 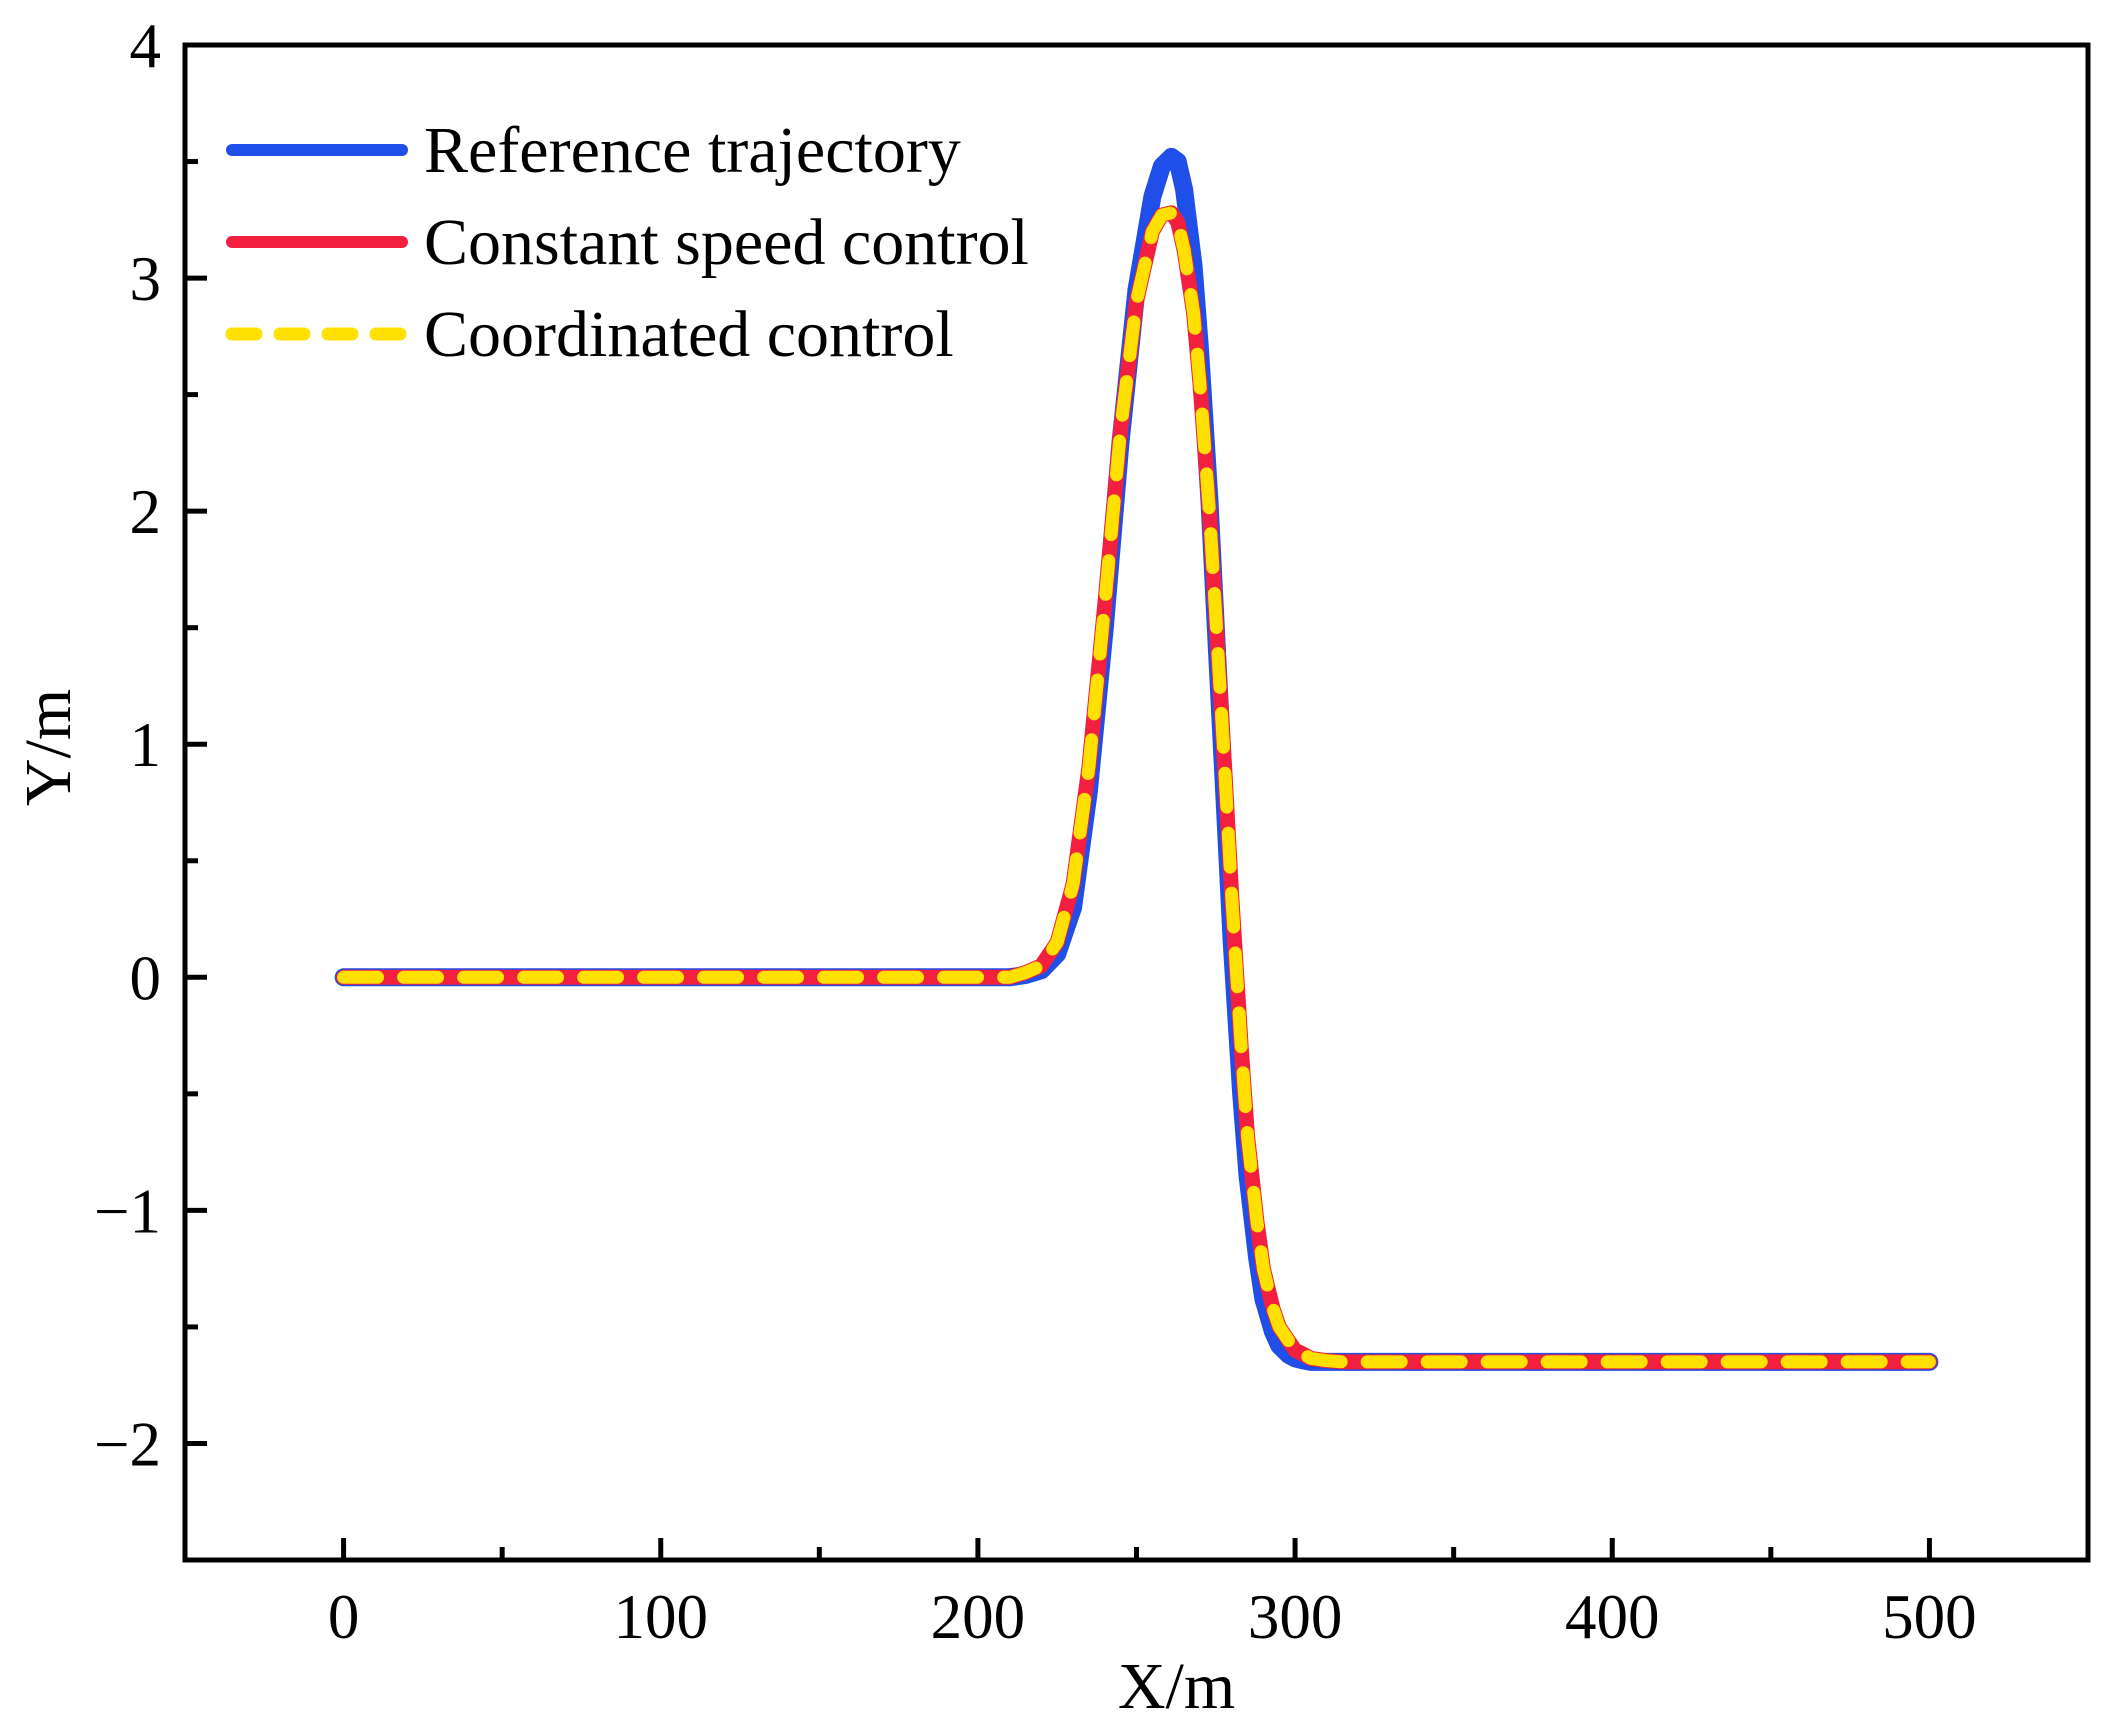 What do you see at coordinates (978, 1617) in the screenshot?
I see `x-tick-label: 200` at bounding box center [978, 1617].